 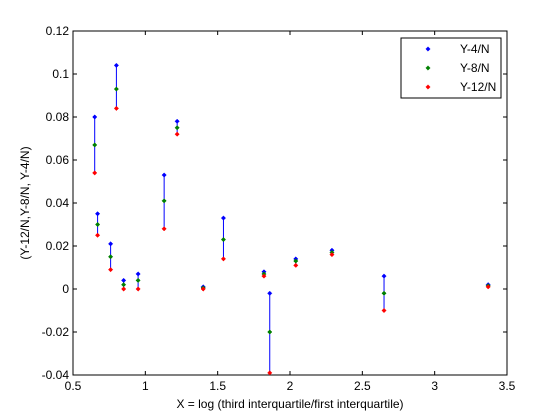 I want to click on y-tick-label: 0.04, so click(x=58, y=203).